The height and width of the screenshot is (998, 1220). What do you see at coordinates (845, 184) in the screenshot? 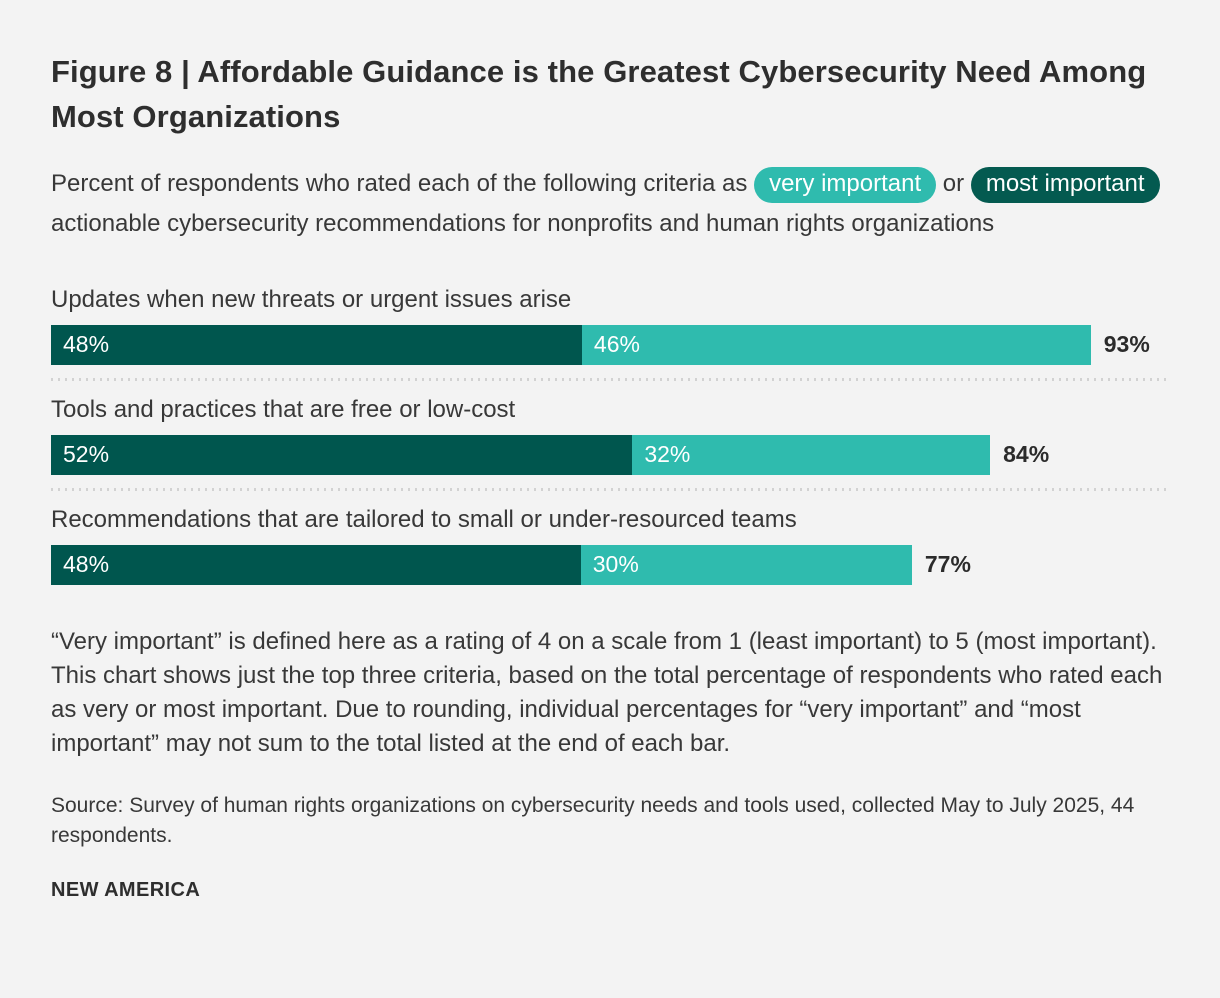
I see `very-important-badge: very important` at bounding box center [845, 184].